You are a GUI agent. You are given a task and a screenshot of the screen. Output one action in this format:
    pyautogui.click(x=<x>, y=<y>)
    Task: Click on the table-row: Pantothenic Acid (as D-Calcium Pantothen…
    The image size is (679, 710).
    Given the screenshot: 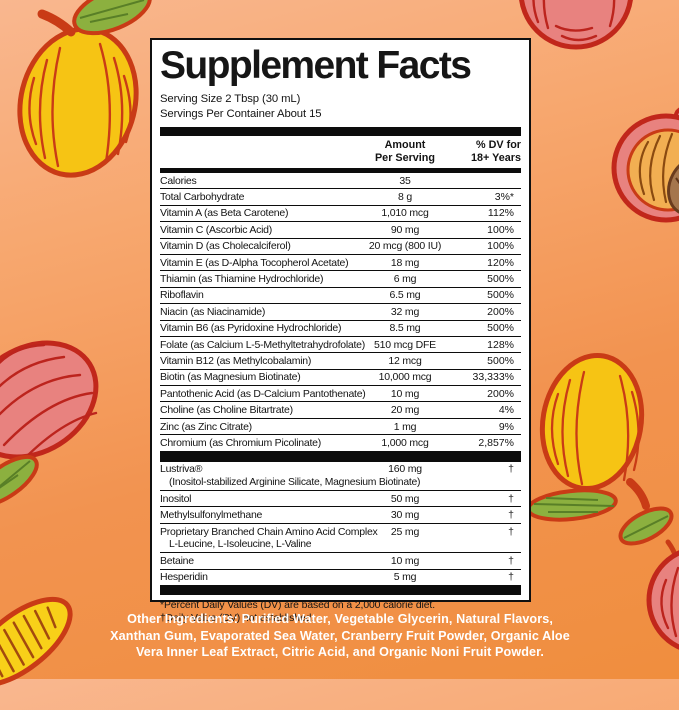 What is the action you would take?
    pyautogui.click(x=340, y=393)
    